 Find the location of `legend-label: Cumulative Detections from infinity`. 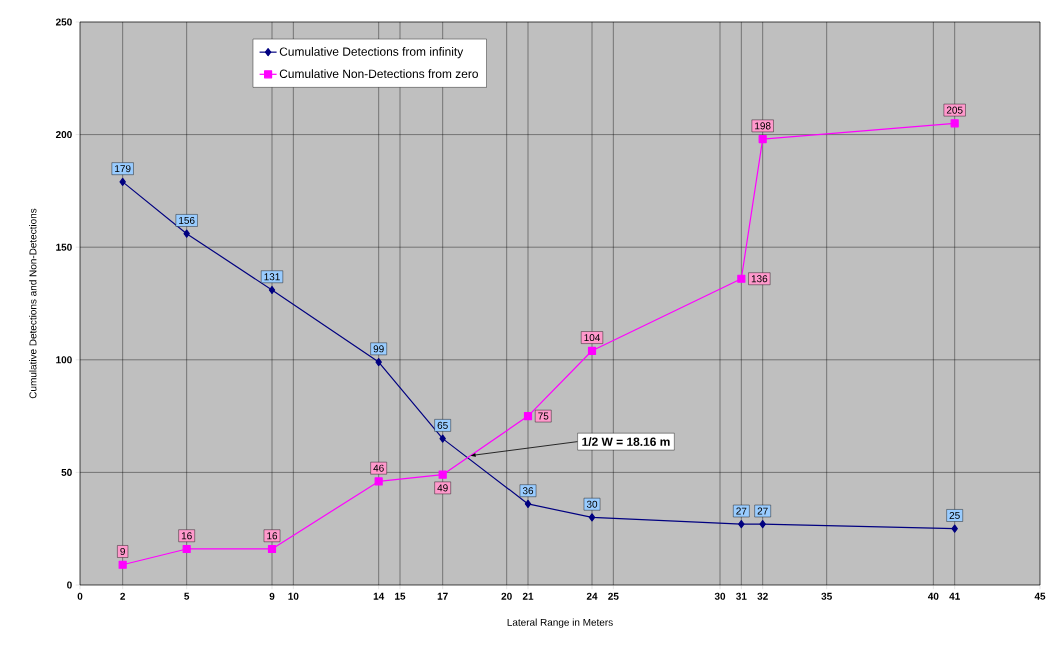

legend-label: Cumulative Detections from infinity is located at coordinates (371, 53).